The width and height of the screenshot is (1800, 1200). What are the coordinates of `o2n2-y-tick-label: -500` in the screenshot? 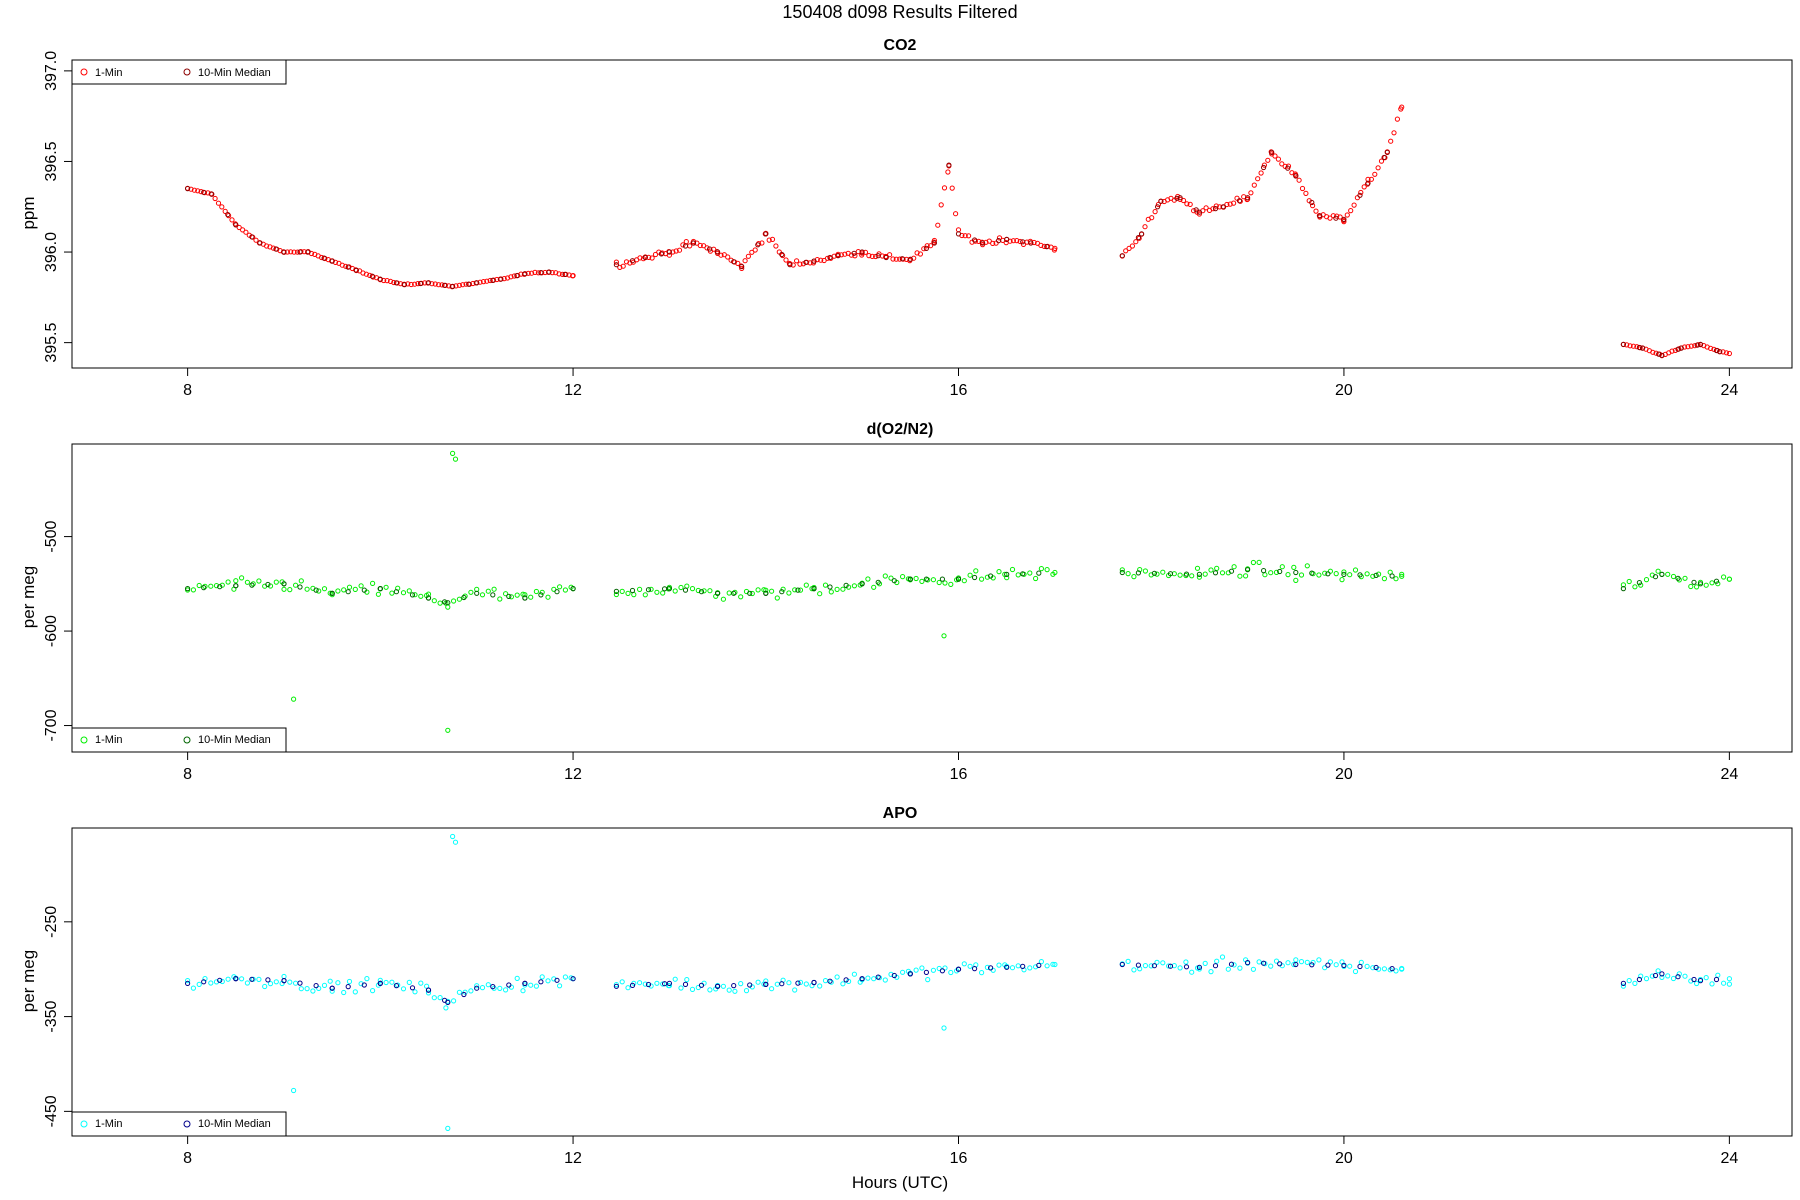 It's located at (51, 536).